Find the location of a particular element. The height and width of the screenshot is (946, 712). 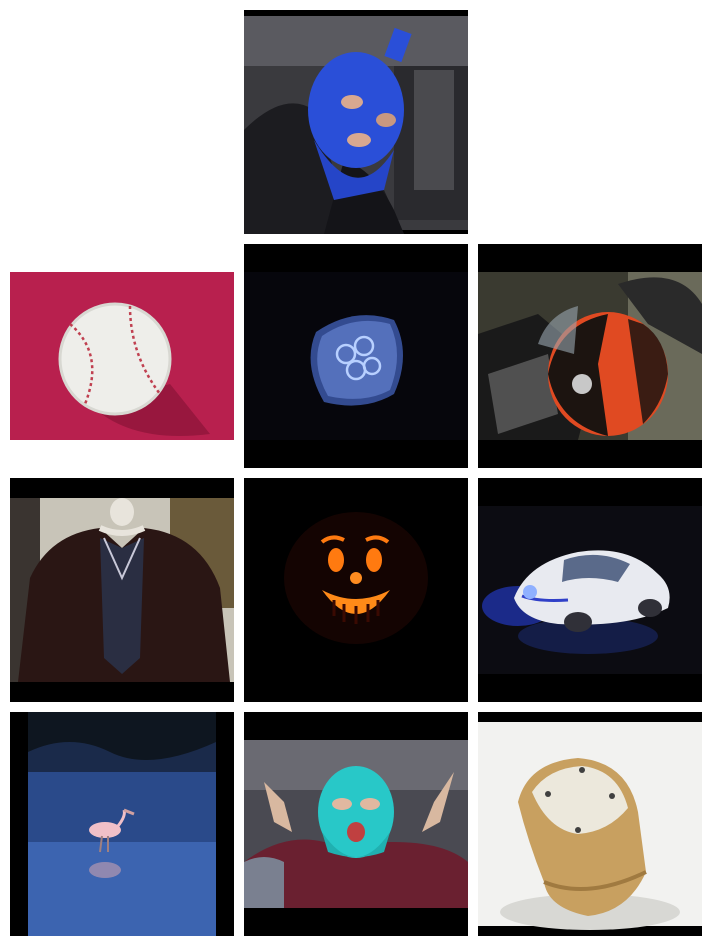

motorcycle-helmet-image is located at coordinates (590, 356).